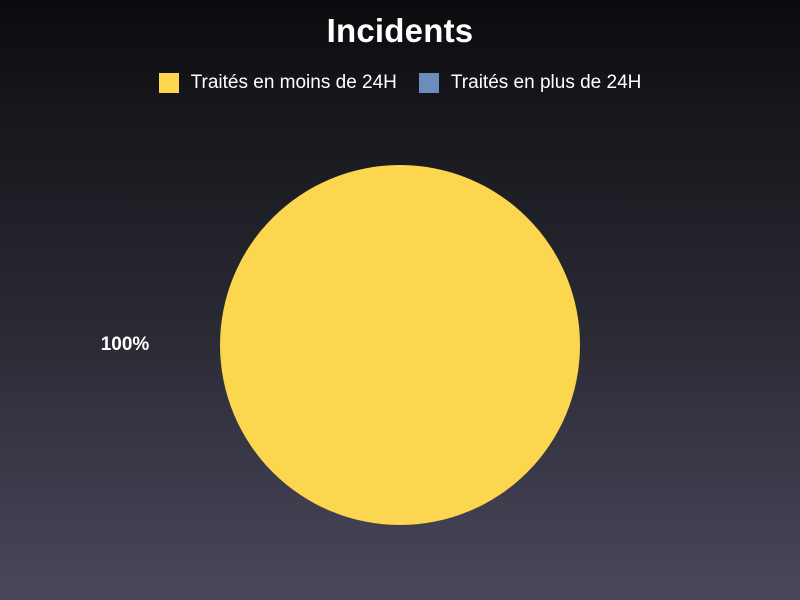 This screenshot has width=800, height=600. I want to click on legend-item-over-24h: Traités en plus de 24H, so click(530, 83).